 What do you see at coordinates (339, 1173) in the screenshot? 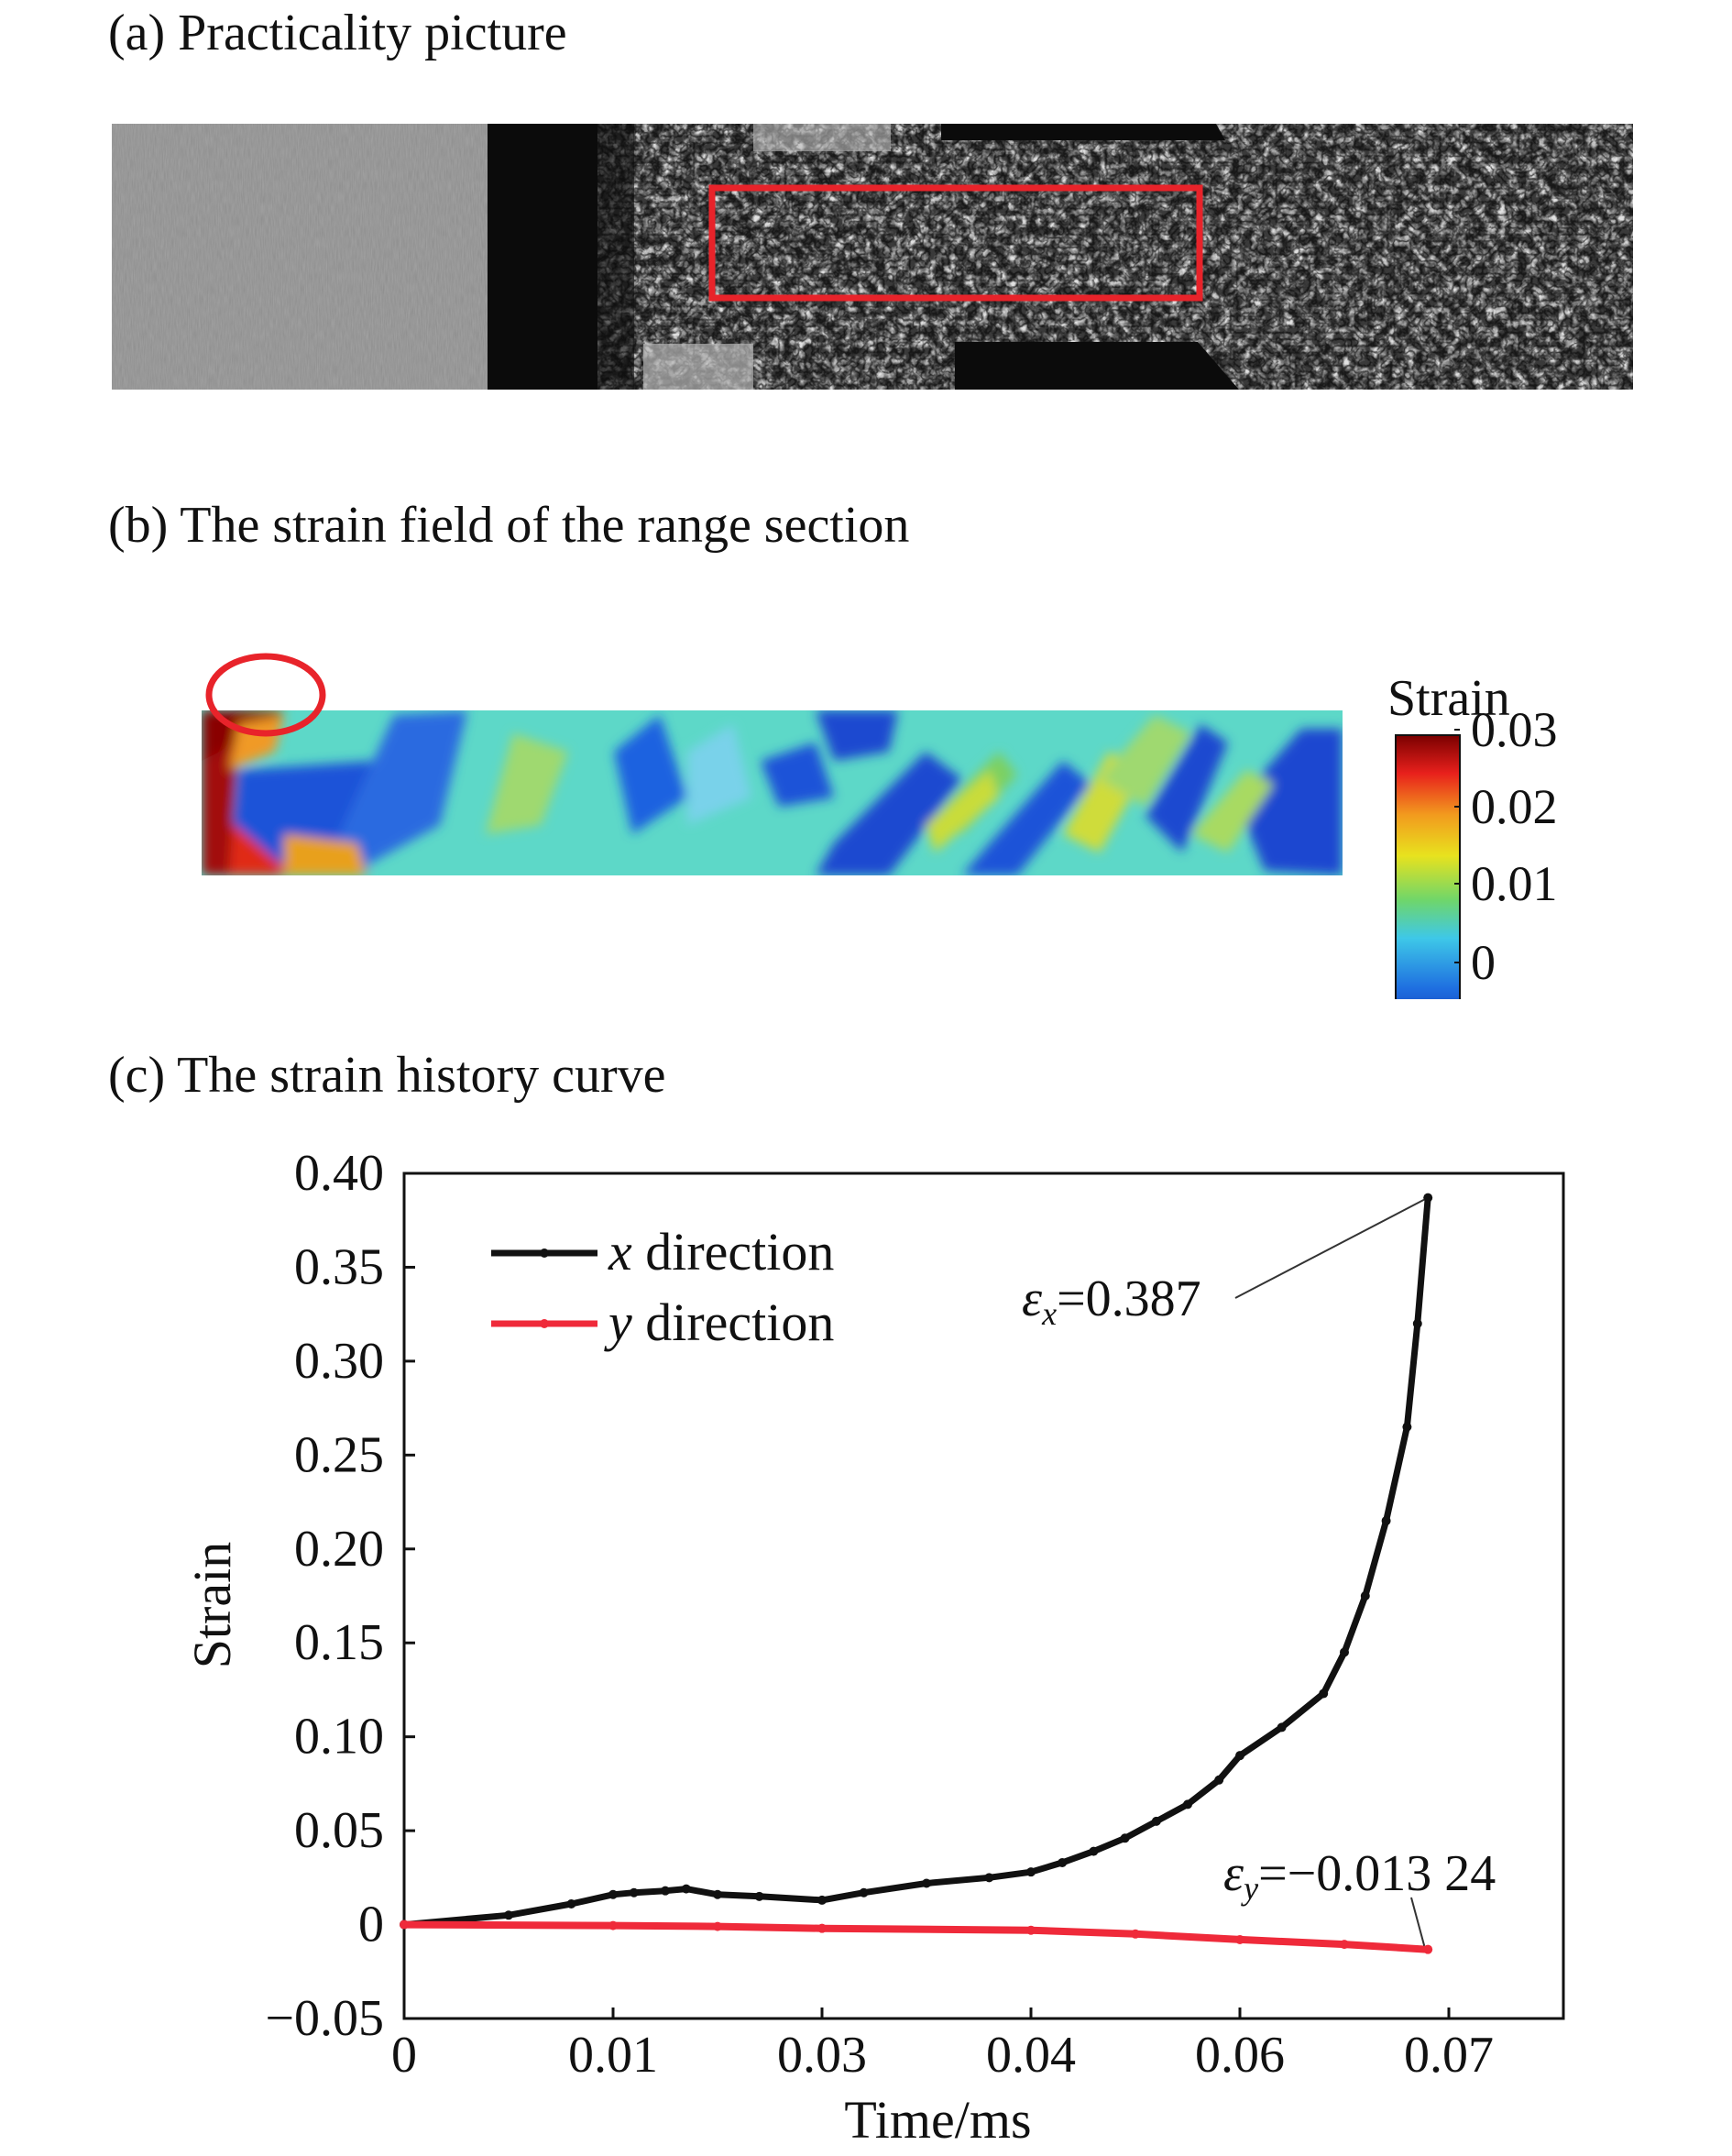
I see `y-tick-label: 0.40` at bounding box center [339, 1173].